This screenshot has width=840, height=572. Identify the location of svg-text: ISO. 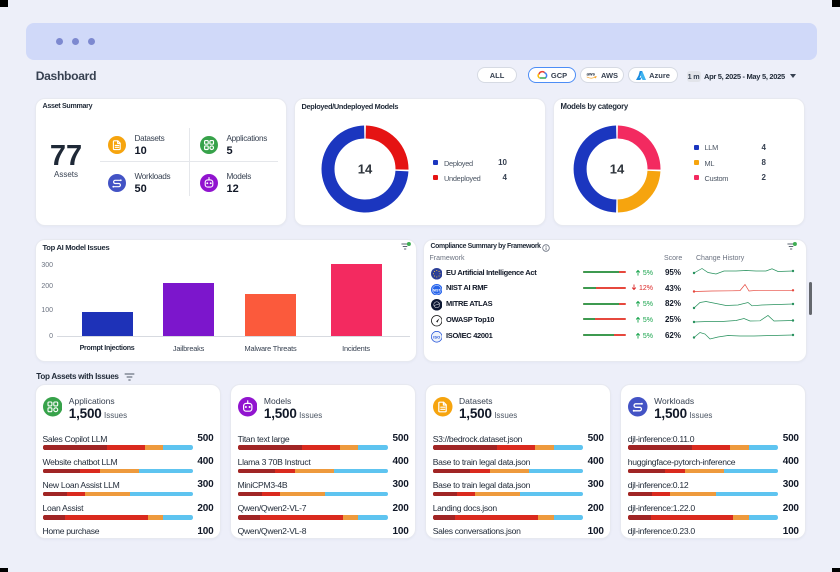
(436, 336).